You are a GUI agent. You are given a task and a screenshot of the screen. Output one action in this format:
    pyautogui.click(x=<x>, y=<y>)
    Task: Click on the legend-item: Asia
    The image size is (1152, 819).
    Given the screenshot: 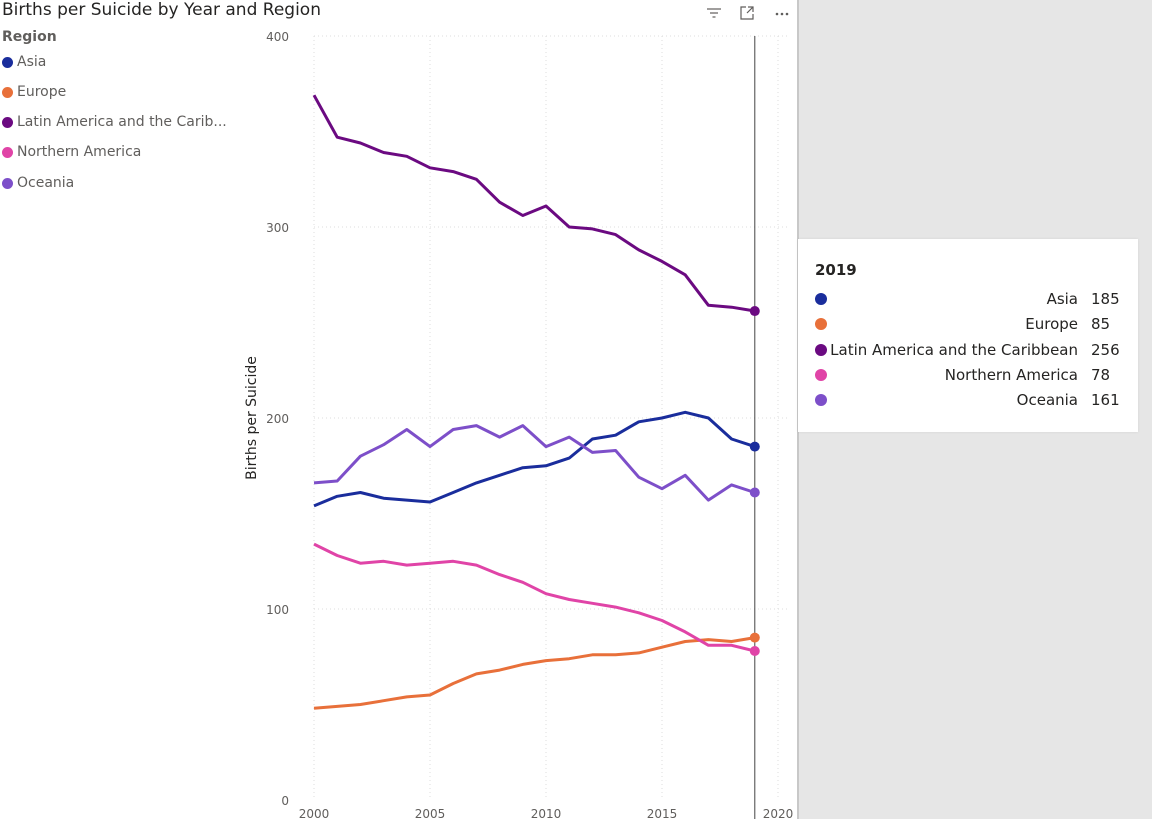 What is the action you would take?
    pyautogui.click(x=24, y=62)
    